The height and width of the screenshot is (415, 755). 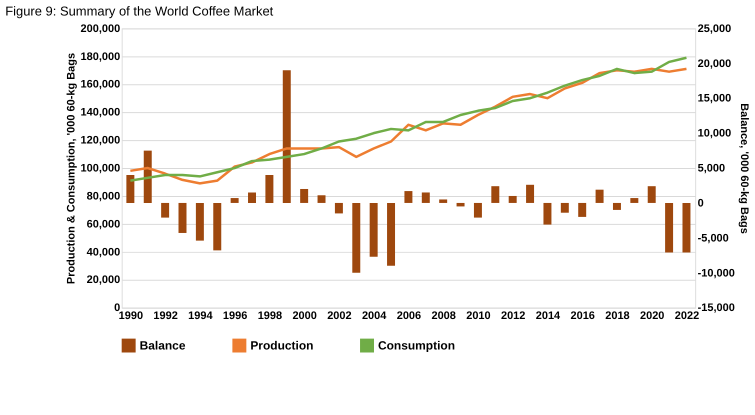 I want to click on y-tick-label: 0, so click(x=117, y=308).